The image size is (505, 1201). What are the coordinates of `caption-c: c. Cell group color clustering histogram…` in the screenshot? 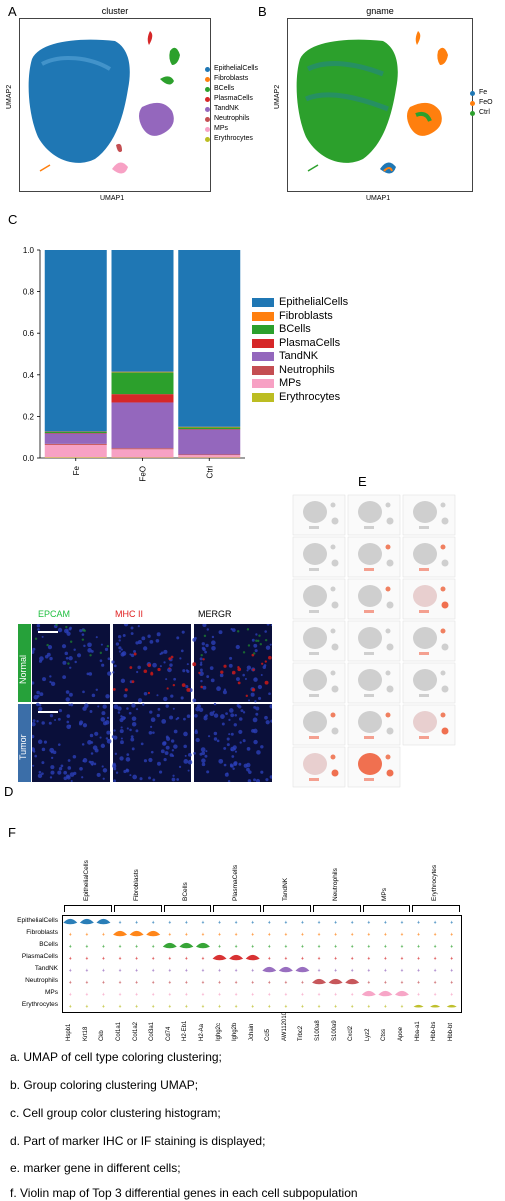 It's located at (115, 1113).